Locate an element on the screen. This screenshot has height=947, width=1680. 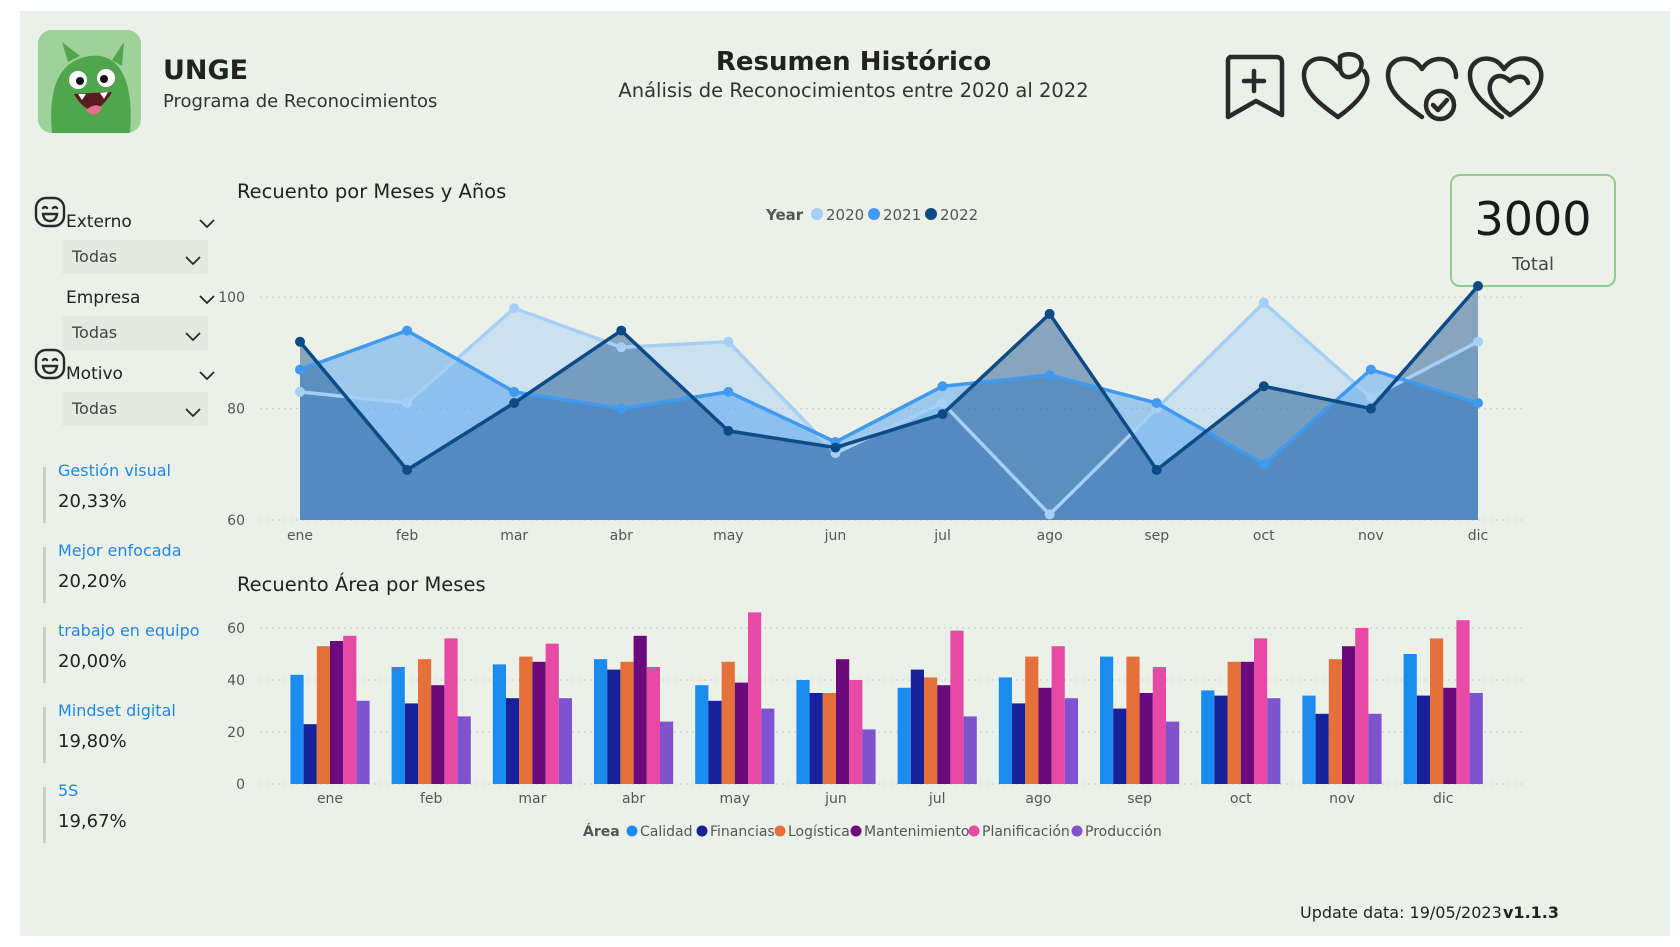
bar-Calidad-may is located at coordinates (702, 734).